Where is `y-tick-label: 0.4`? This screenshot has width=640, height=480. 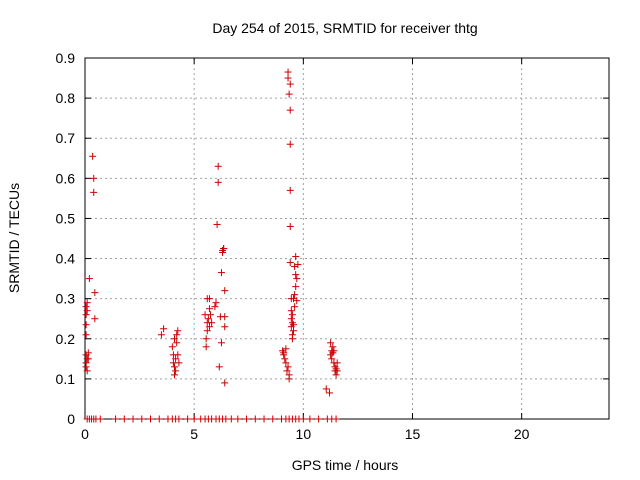
y-tick-label: 0.4 is located at coordinates (66, 259).